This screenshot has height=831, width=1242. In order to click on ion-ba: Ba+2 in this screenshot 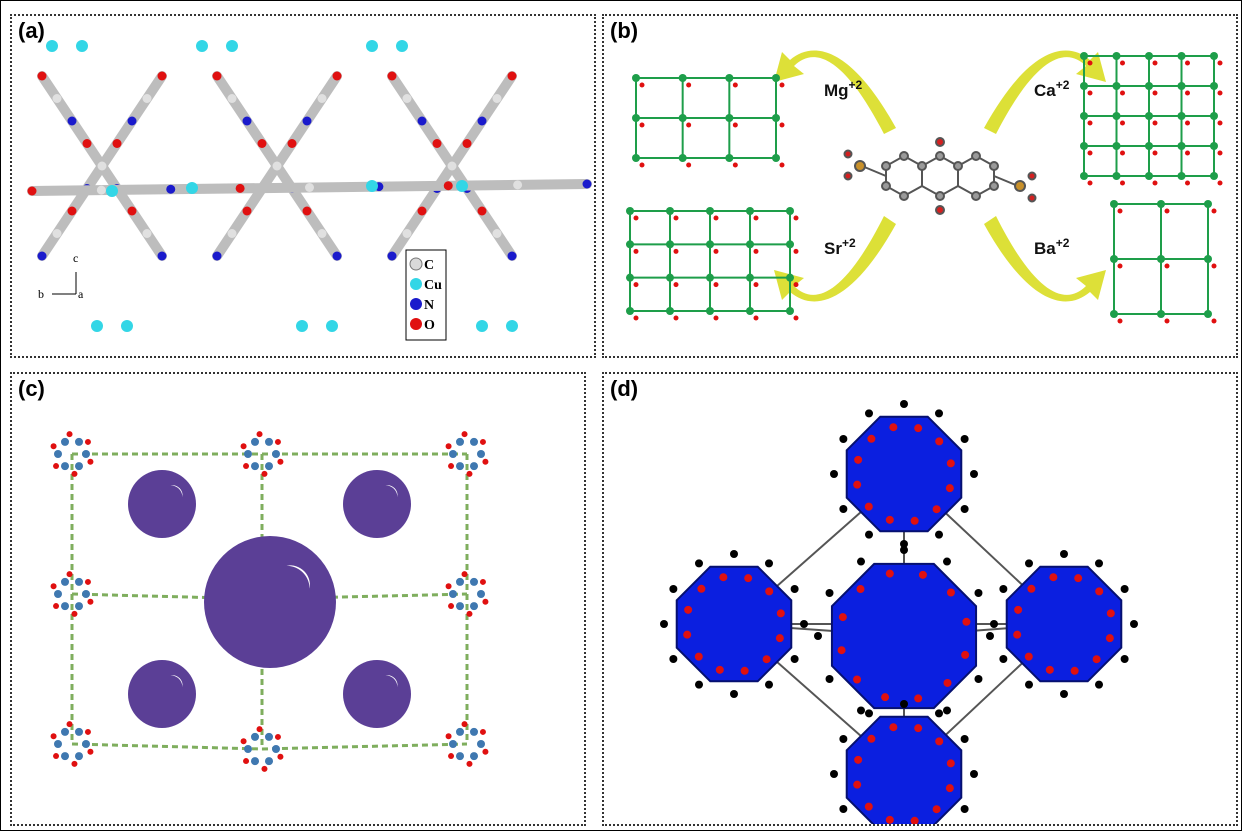, I will do `click(1052, 247)`.